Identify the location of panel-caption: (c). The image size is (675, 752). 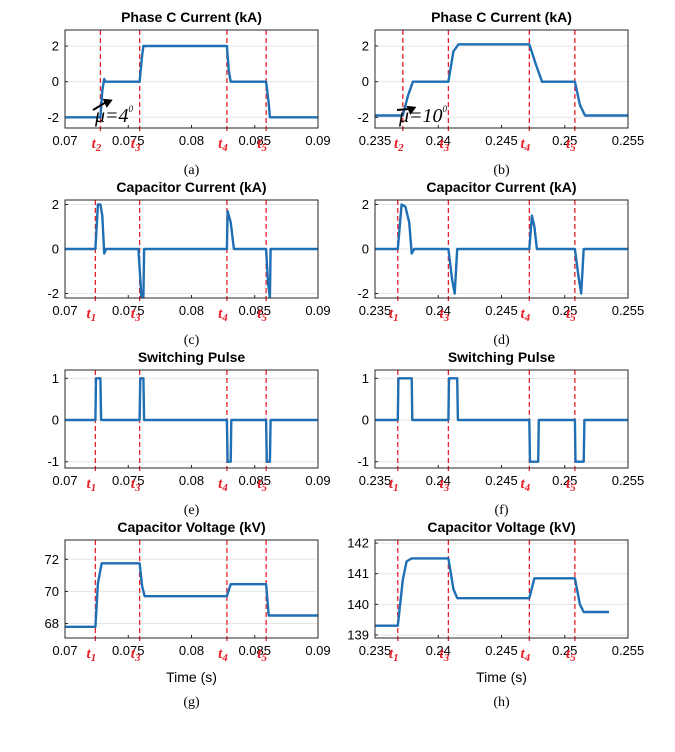
(192, 340).